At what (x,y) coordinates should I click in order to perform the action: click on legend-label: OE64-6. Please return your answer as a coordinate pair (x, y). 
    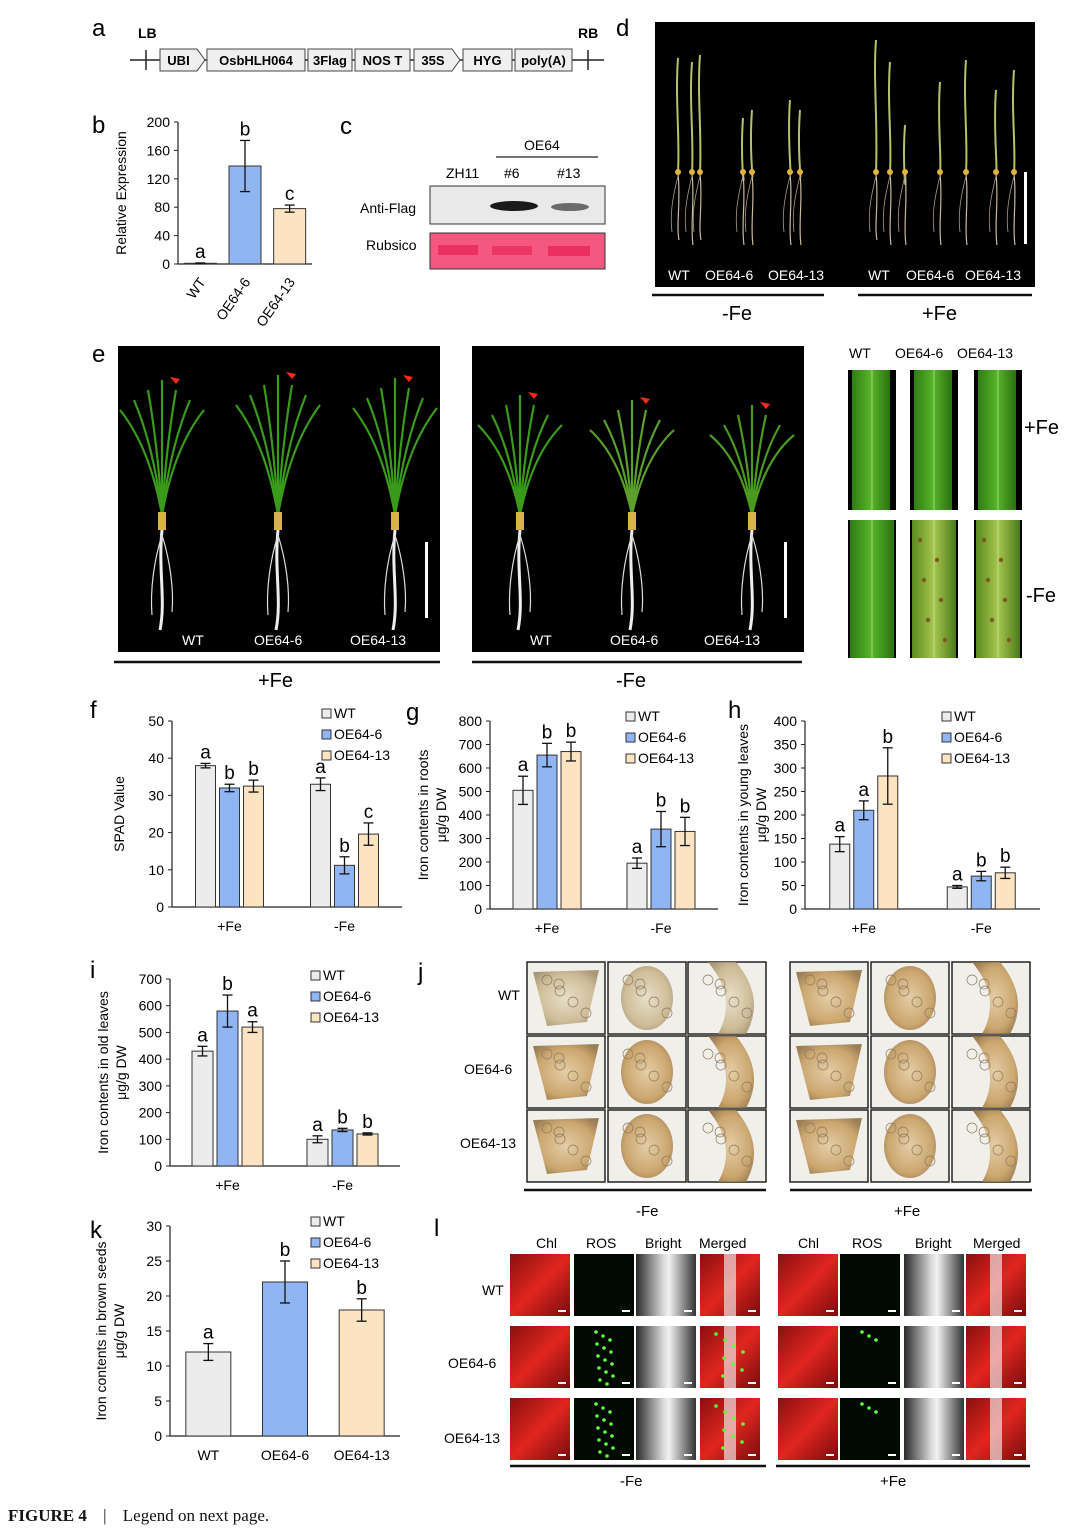
    Looking at the image, I should click on (358, 734).